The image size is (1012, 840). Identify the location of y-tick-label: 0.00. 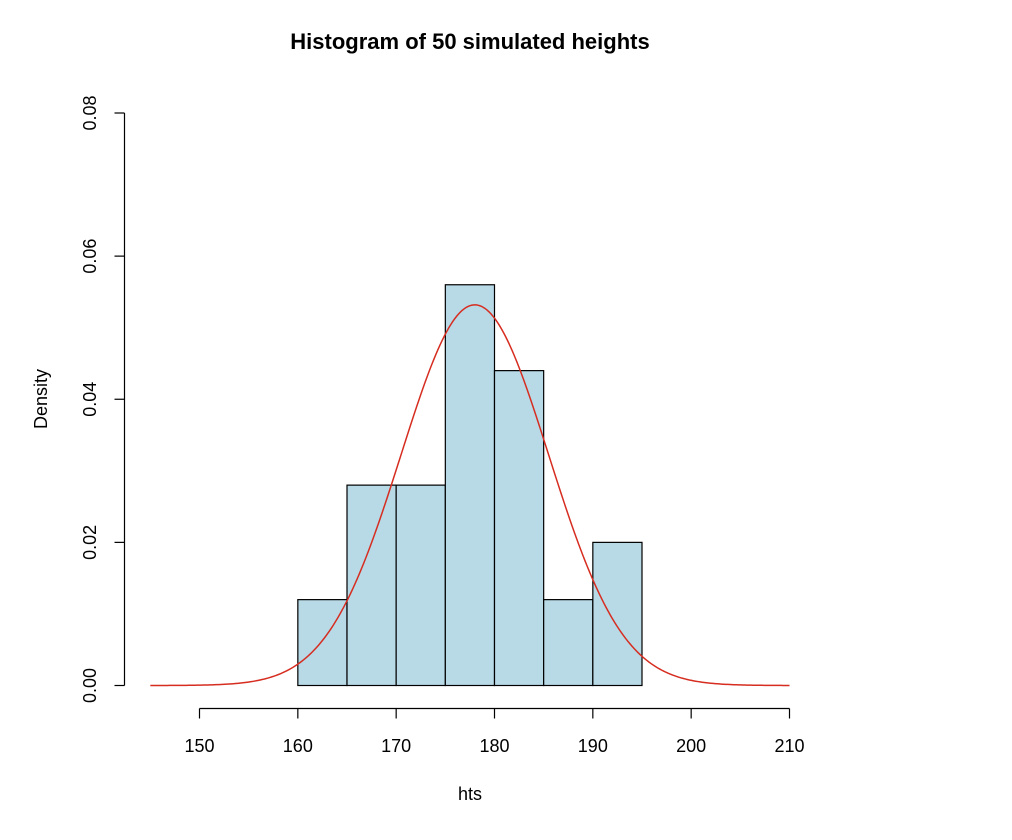
(90, 685).